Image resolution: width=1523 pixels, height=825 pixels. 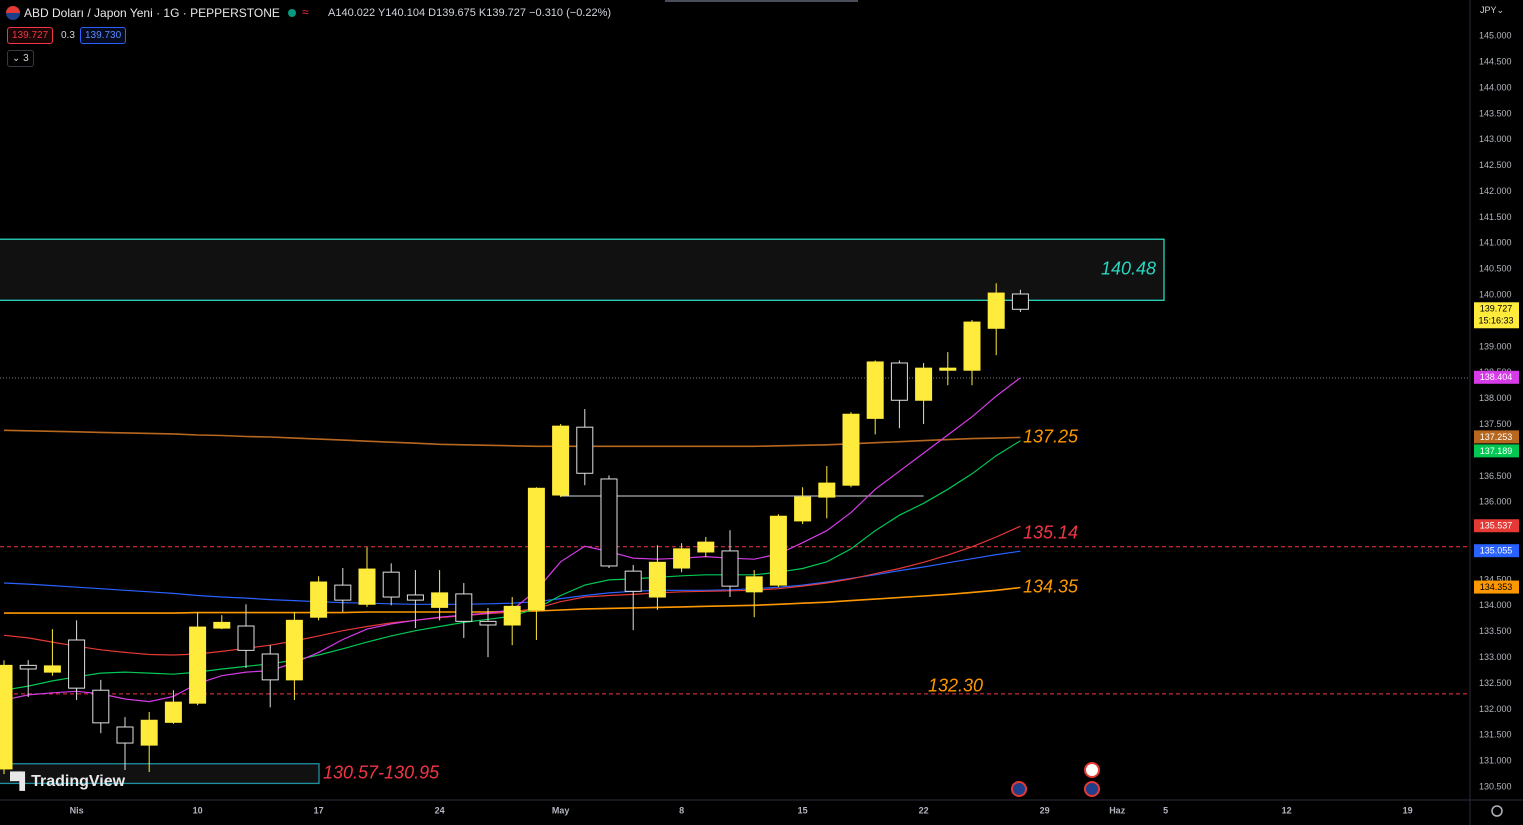 What do you see at coordinates (1495, 243) in the screenshot?
I see `y-tick-label: 141.000` at bounding box center [1495, 243].